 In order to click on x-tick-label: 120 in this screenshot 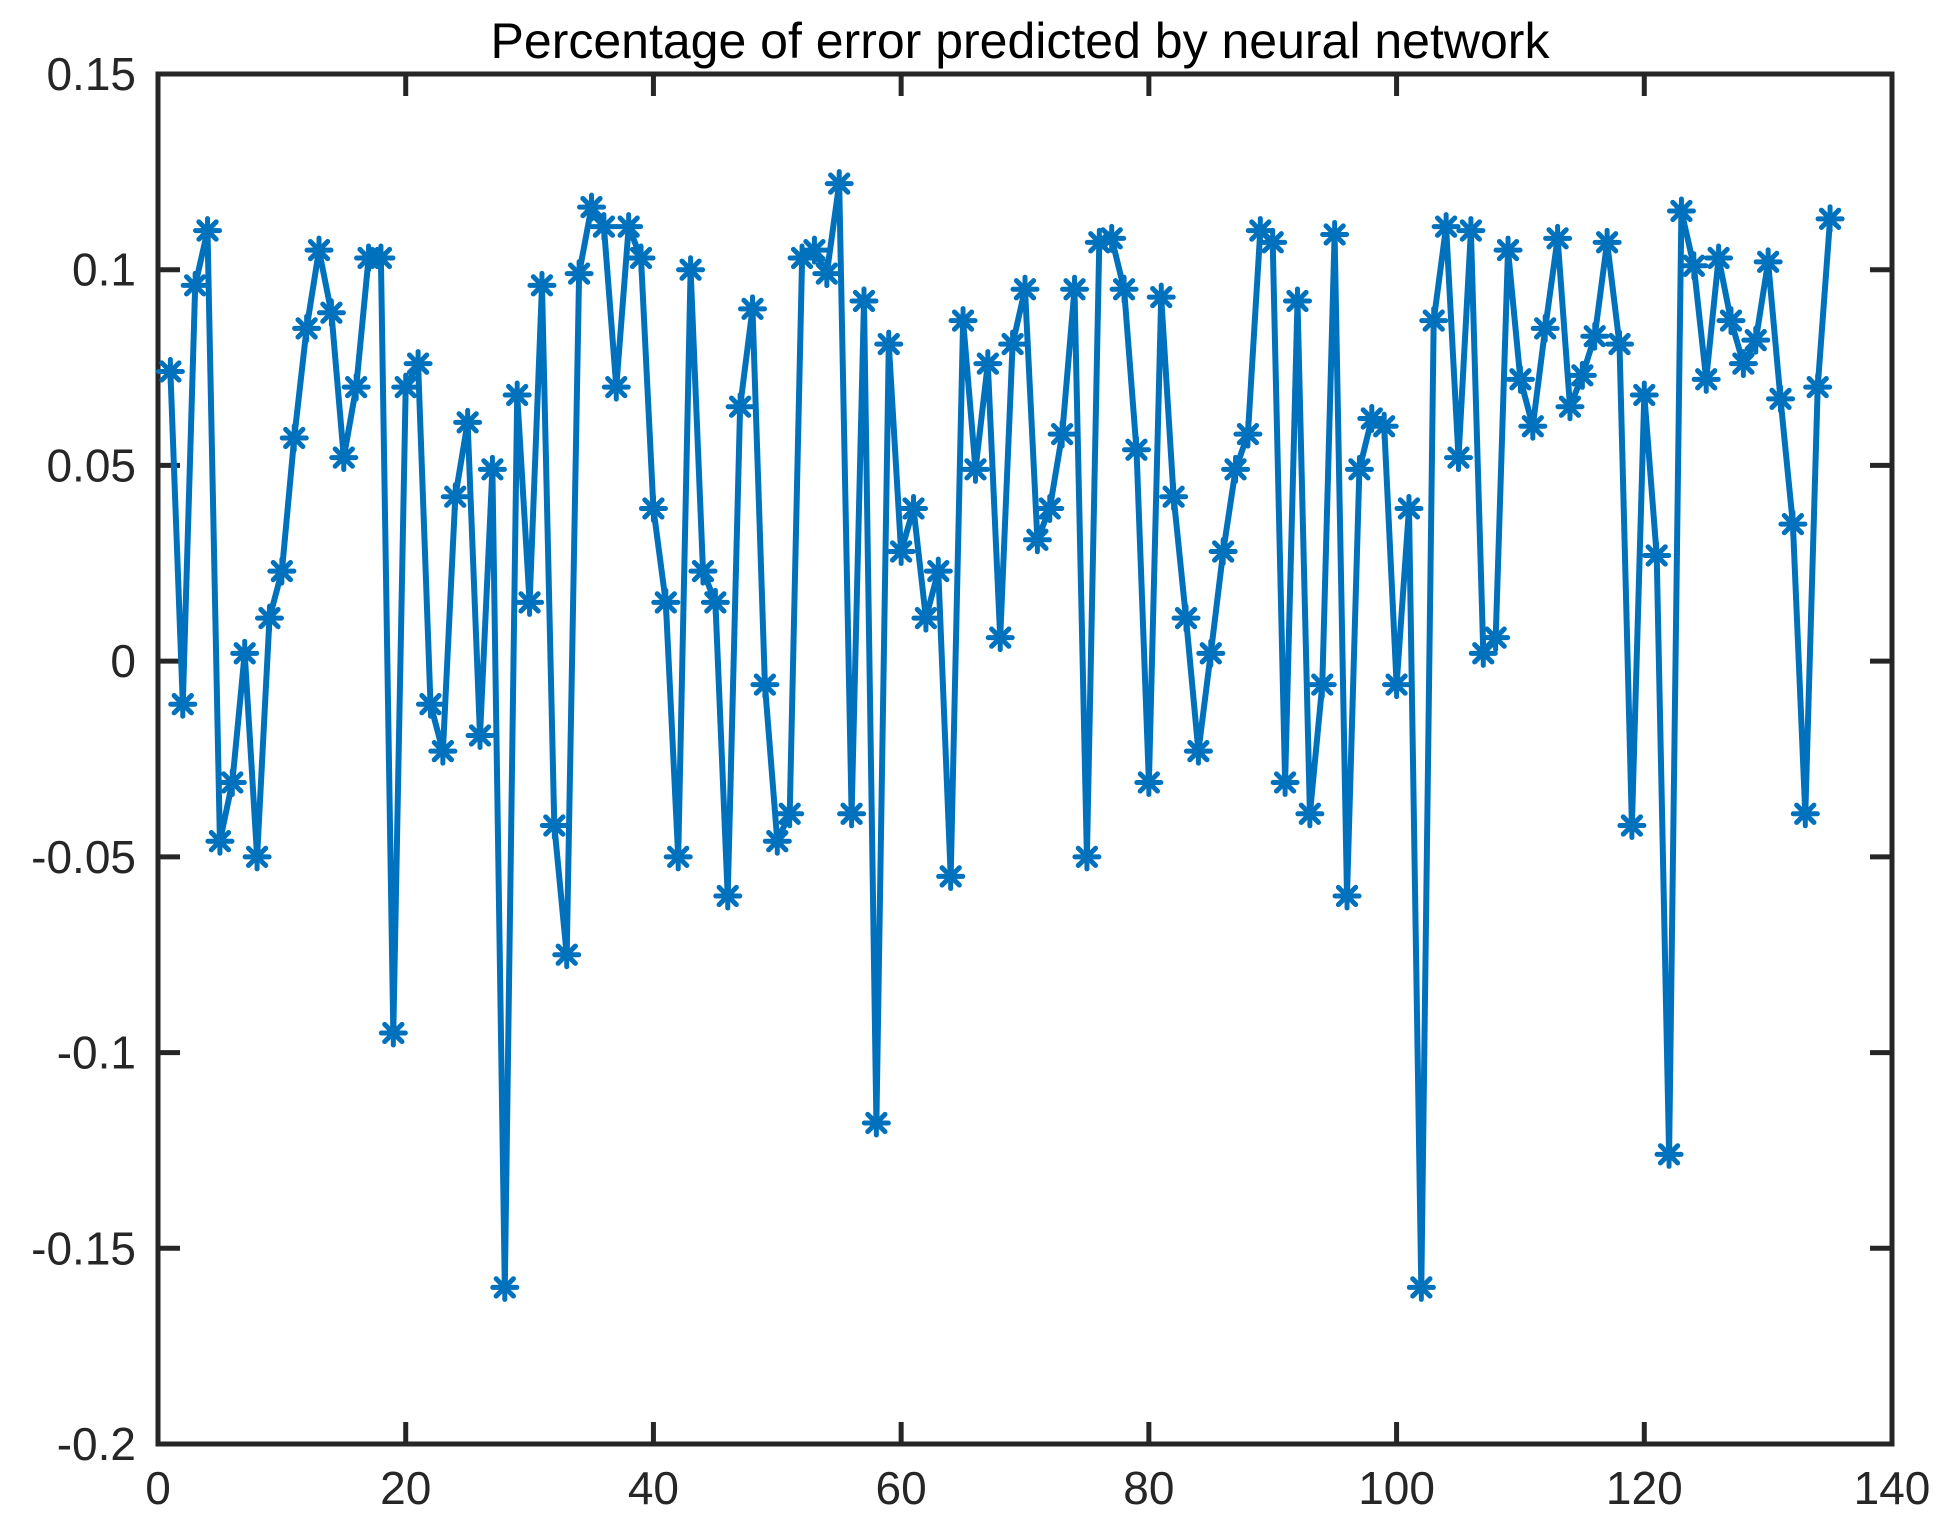, I will do `click(1644, 1488)`.